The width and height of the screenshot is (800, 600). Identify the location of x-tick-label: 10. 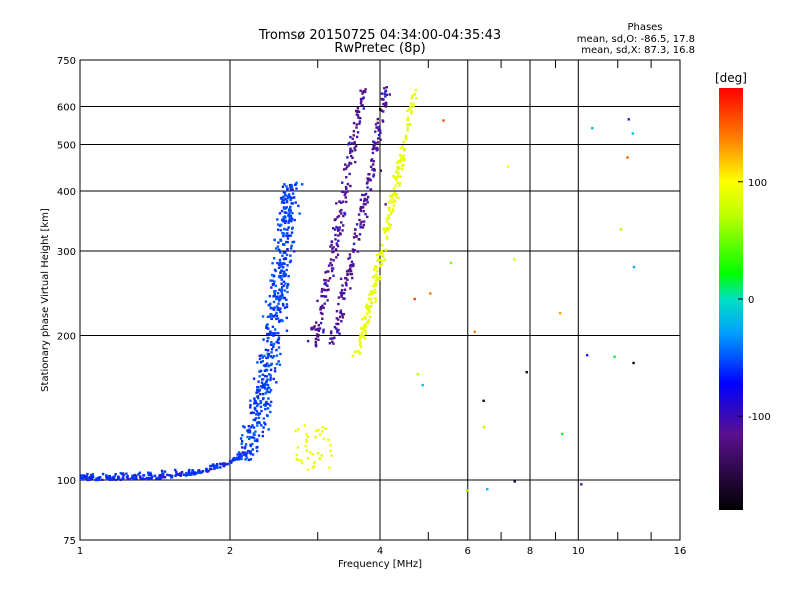
(578, 551).